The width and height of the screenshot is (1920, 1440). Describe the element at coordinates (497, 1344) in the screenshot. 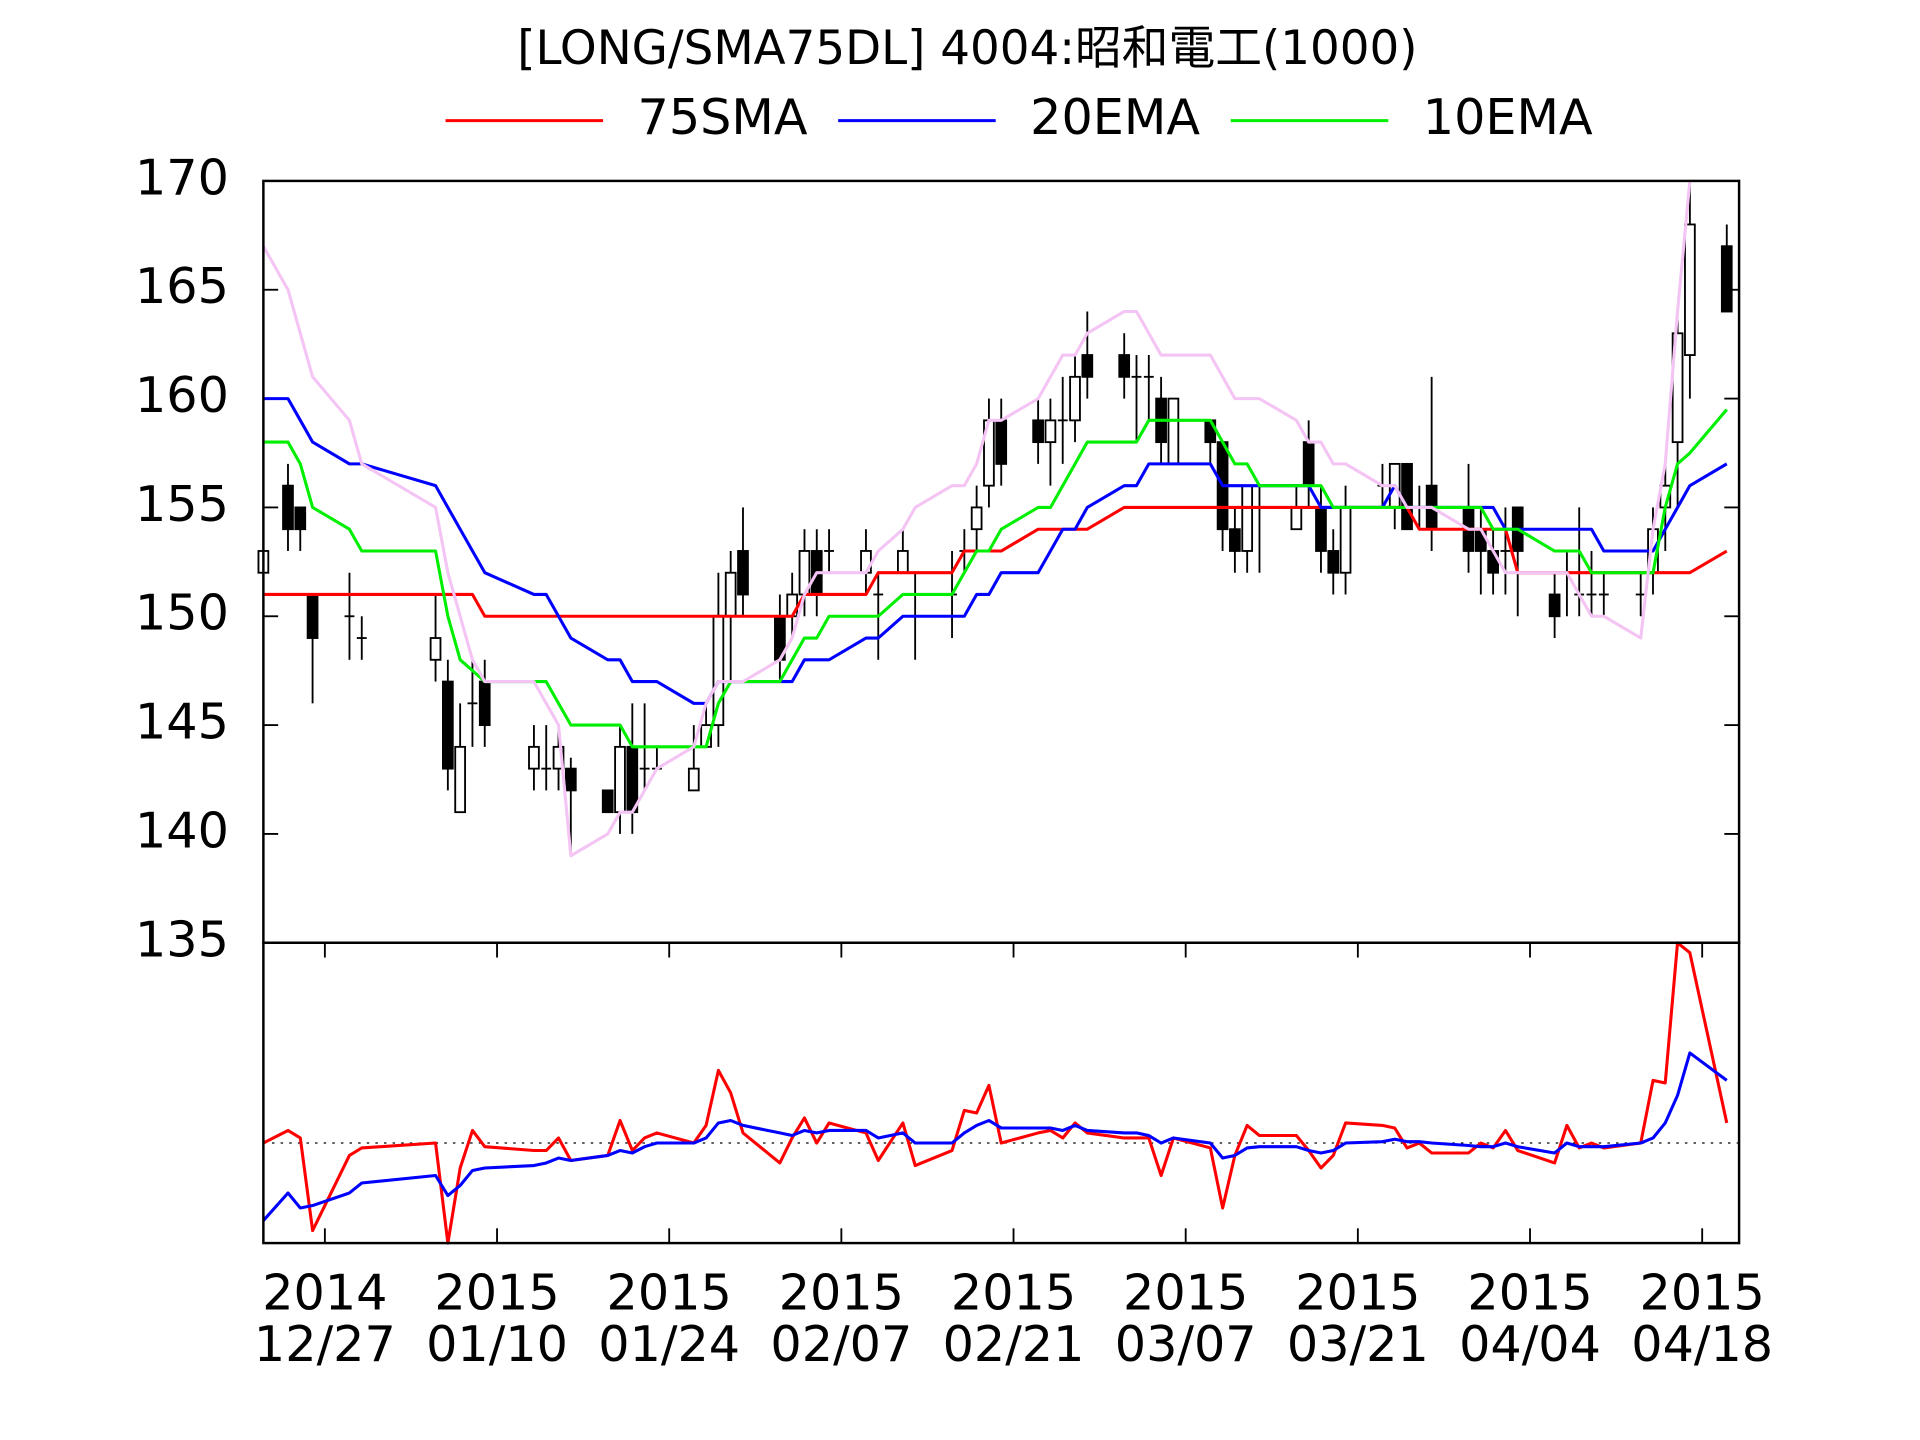

I see `x-tick-label: 01/10` at that location.